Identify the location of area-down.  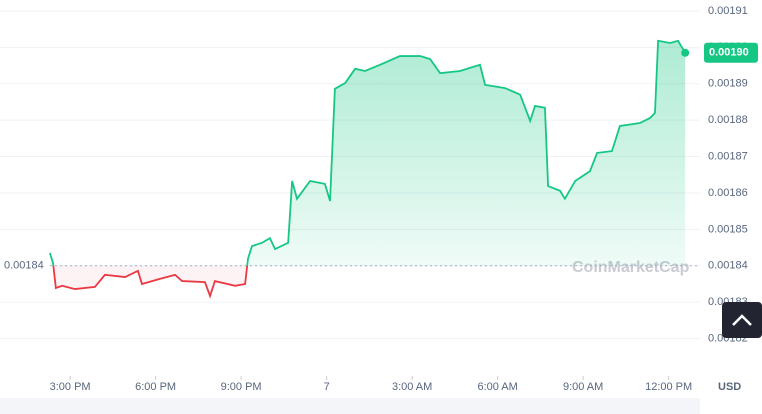
(367, 280).